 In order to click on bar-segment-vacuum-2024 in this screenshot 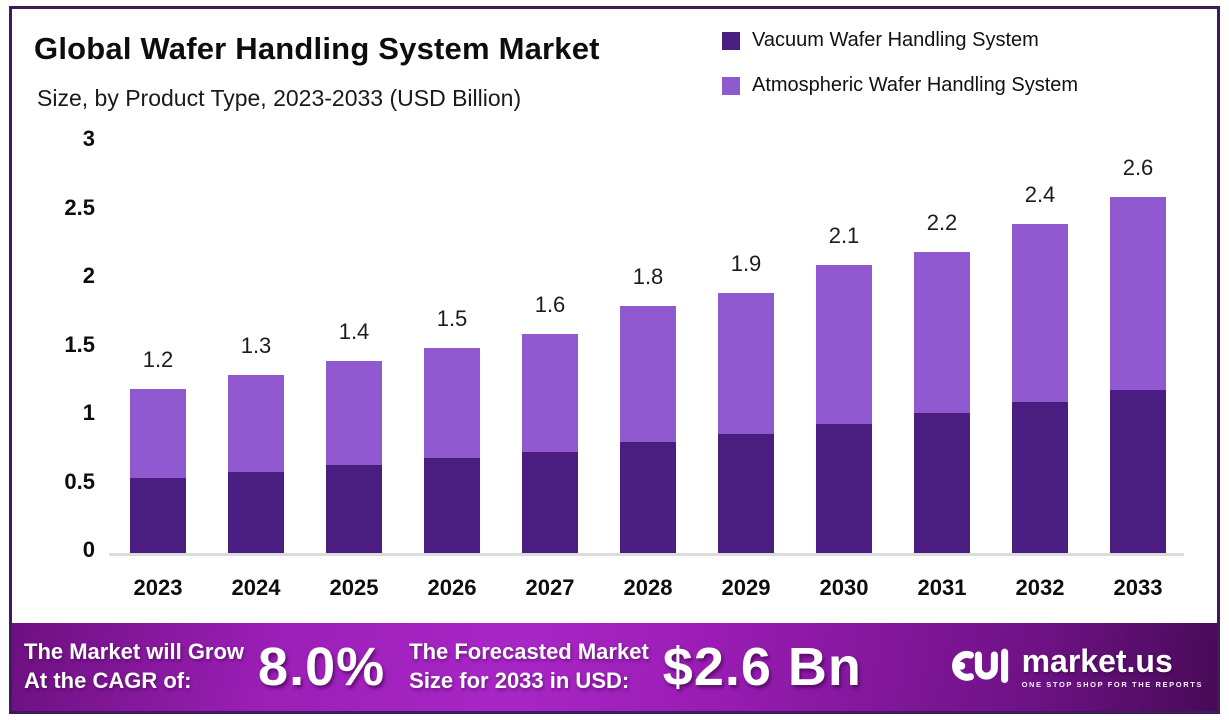, I will do `click(256, 512)`.